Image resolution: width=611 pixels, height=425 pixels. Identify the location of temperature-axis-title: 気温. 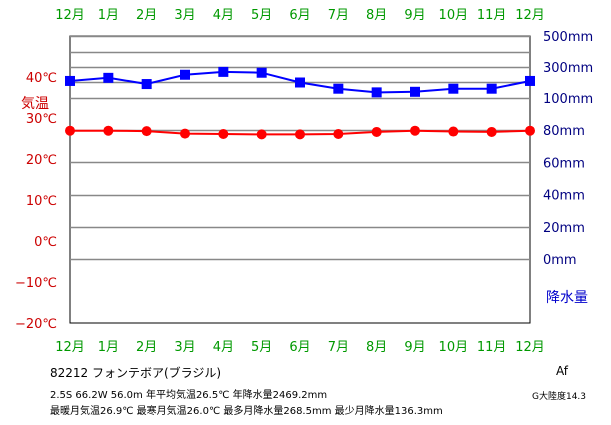
(35, 104).